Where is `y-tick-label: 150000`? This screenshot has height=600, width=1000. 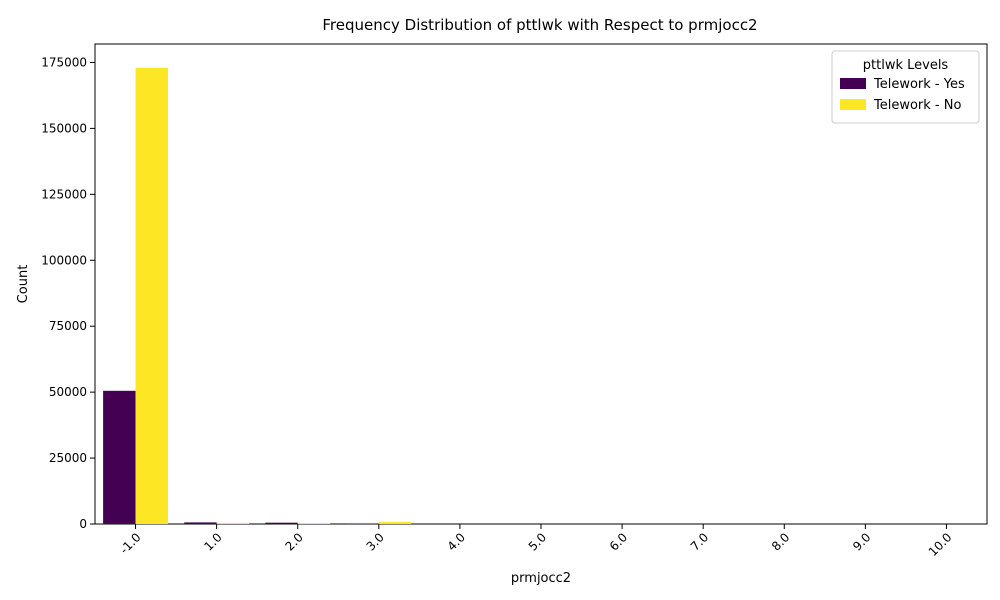 y-tick-label: 150000 is located at coordinates (64, 128).